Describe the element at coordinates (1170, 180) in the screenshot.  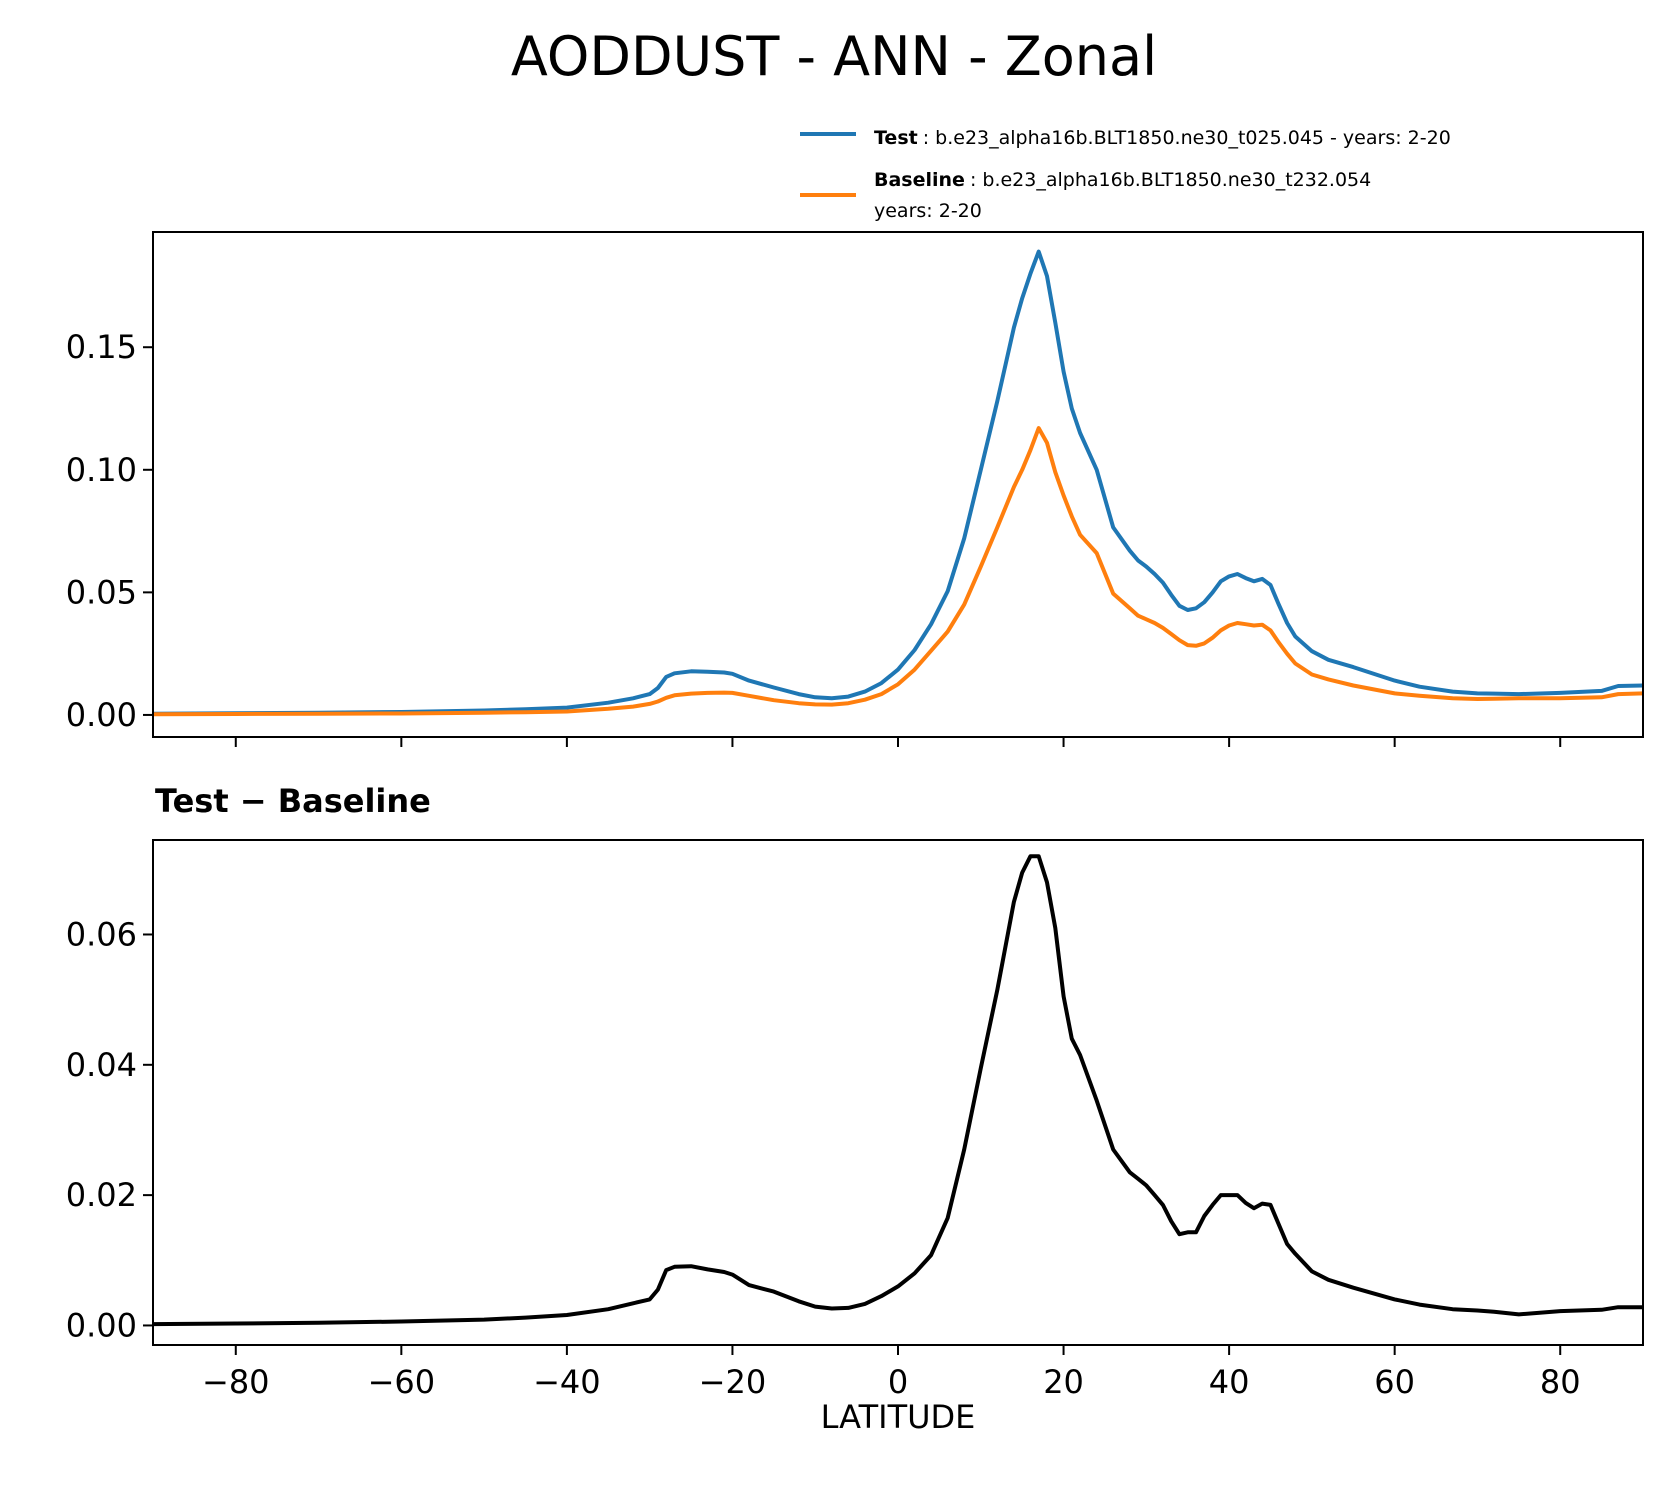
I see `legend-baseline-text: : b.e23_alpha16b.BLT1850.ne30_t232.054` at that location.